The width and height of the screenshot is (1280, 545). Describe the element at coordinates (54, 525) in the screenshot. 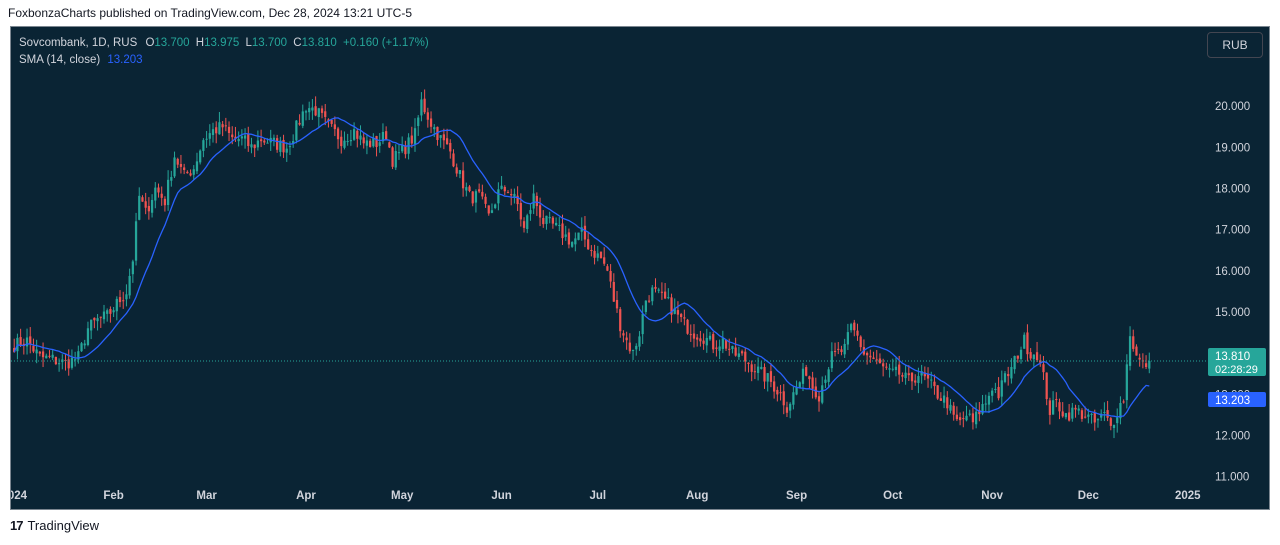

I see `footer-brand: 17 TradingView` at that location.